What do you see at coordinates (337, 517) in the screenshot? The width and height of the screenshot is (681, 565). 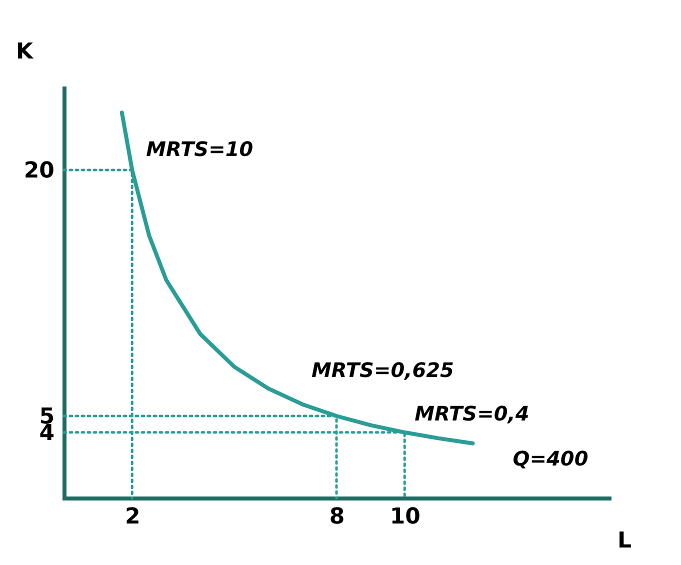 I see `x-tick-label: 8` at bounding box center [337, 517].